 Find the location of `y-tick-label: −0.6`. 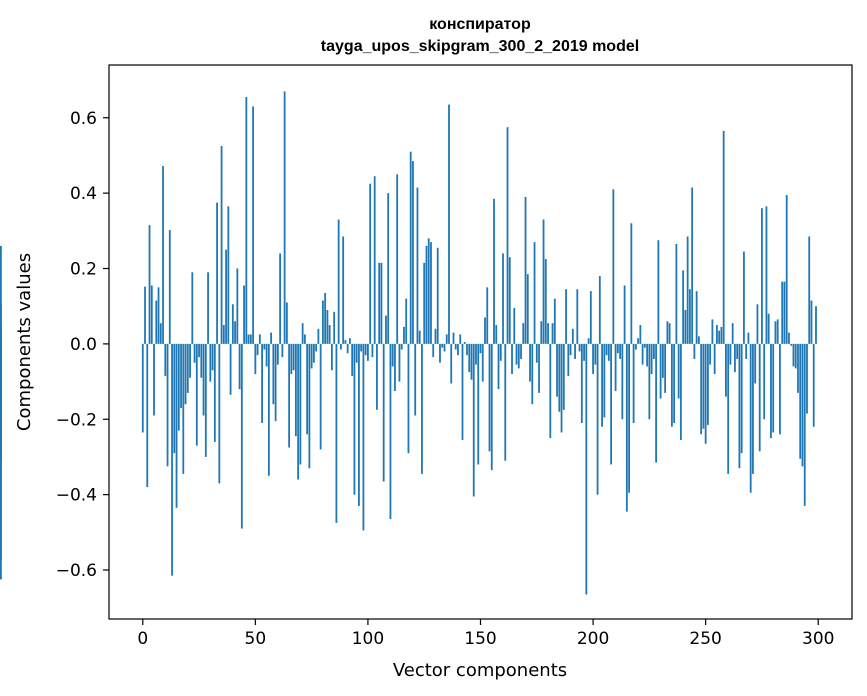

y-tick-label: −0.6 is located at coordinates (76, 571).